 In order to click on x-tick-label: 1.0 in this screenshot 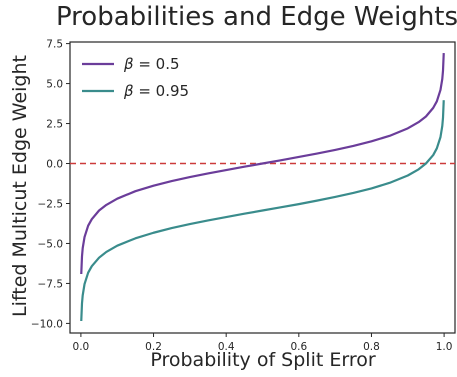, I will do `click(444, 347)`.